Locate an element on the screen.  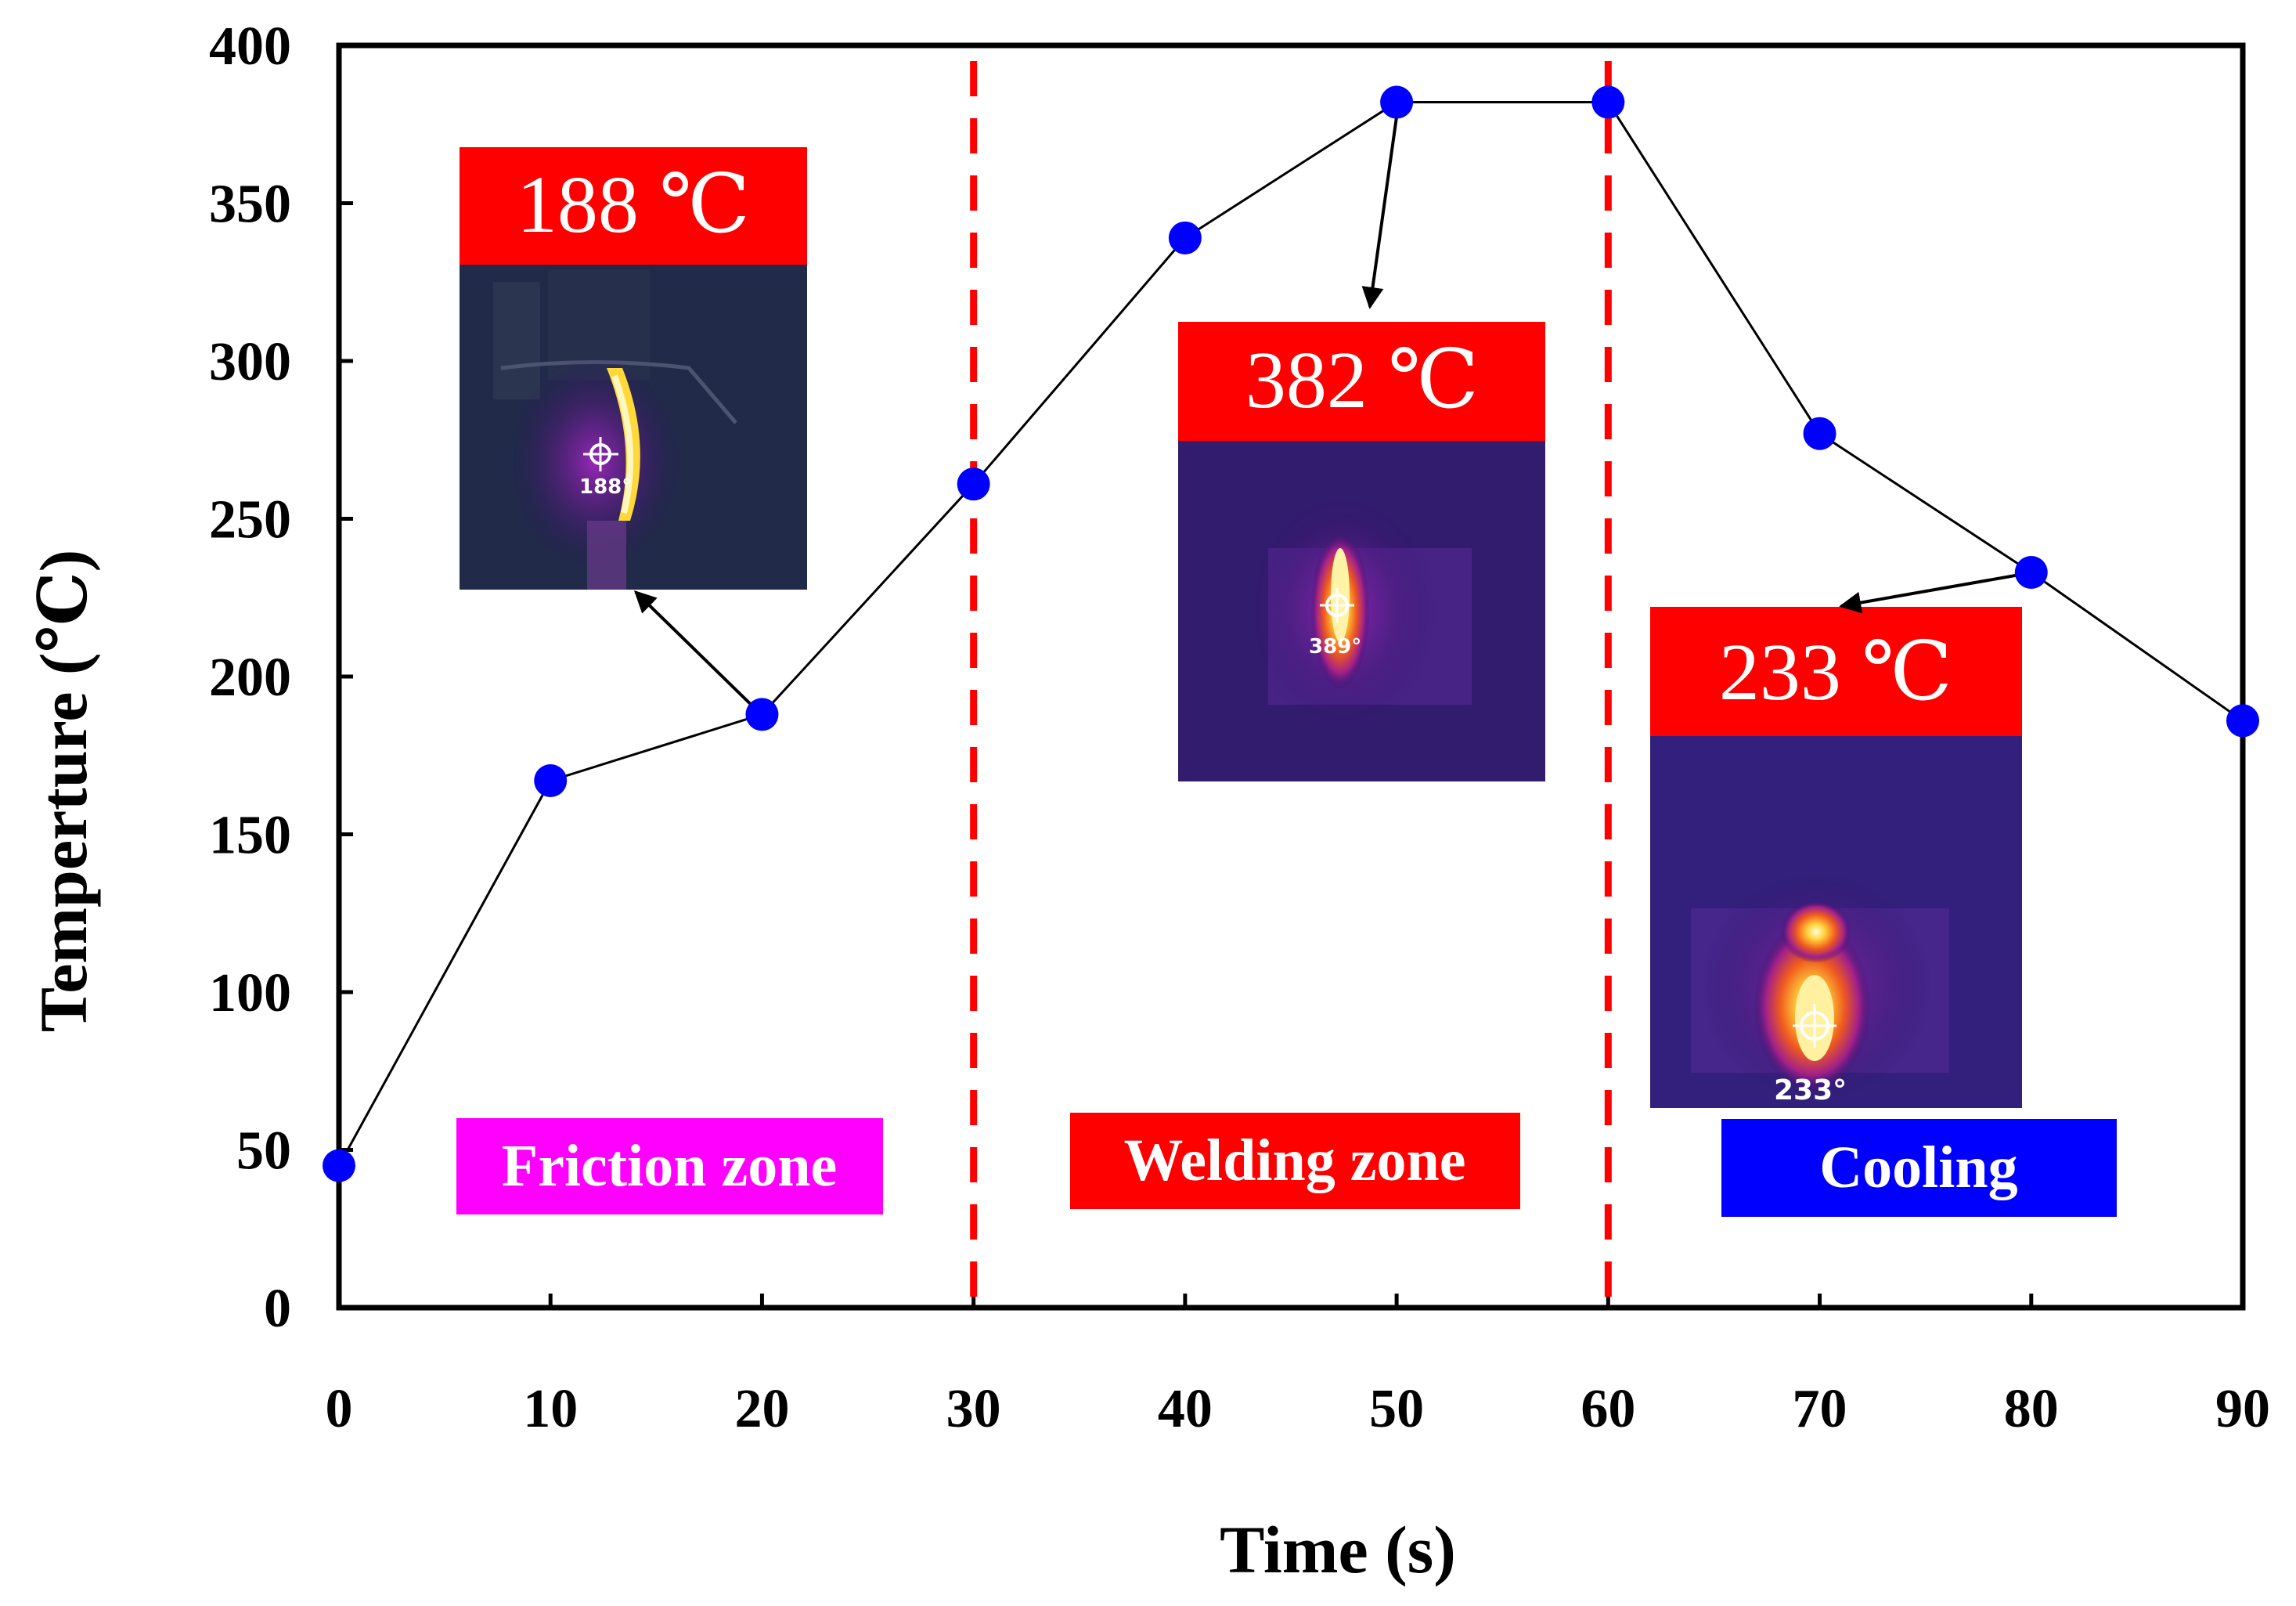
y-axis: 0 50 100 150 200 250 300 350 400 is located at coordinates (281, 677).